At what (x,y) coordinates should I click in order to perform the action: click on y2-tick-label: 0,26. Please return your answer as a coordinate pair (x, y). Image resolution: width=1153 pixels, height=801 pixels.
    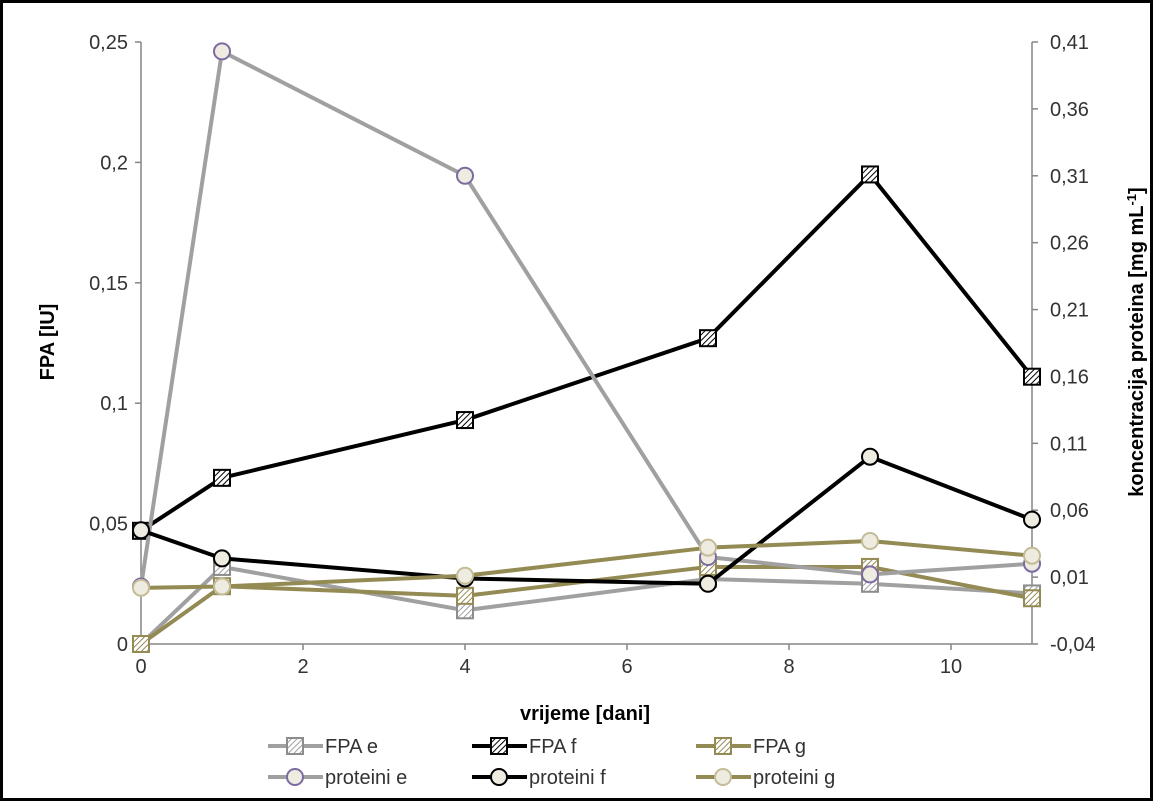
    Looking at the image, I should click on (1069, 244).